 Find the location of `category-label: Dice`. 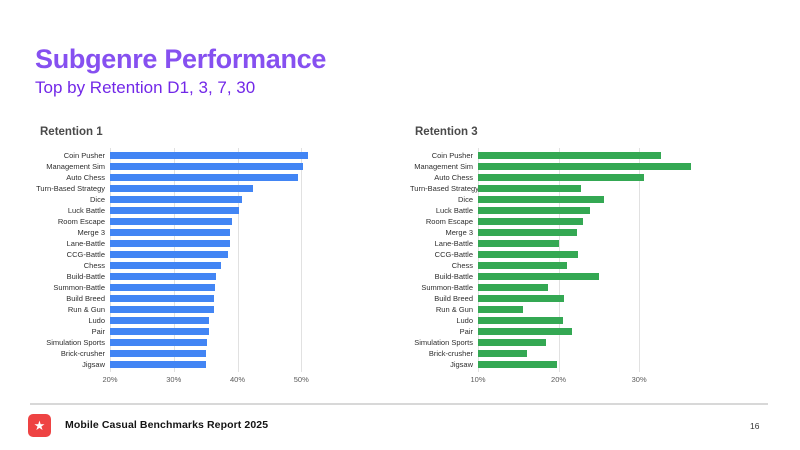

category-label: Dice is located at coordinates (465, 199).